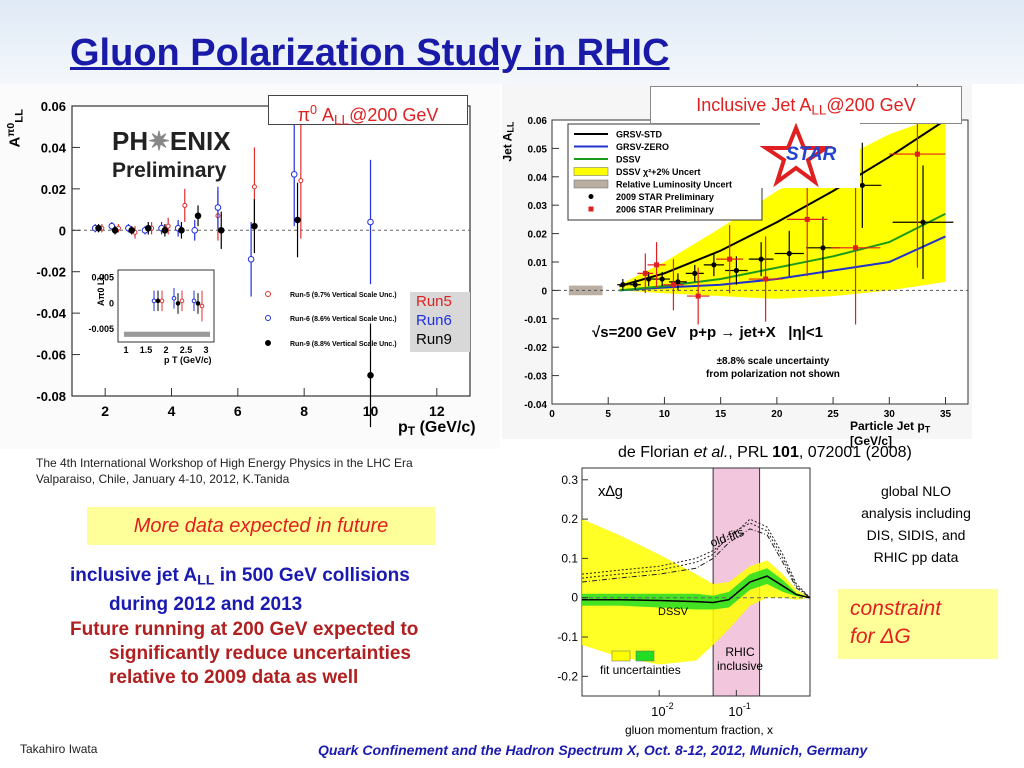 The height and width of the screenshot is (768, 1024). Describe the element at coordinates (535, 377) in the screenshot. I see `star-ytick-label: -0.03` at that location.